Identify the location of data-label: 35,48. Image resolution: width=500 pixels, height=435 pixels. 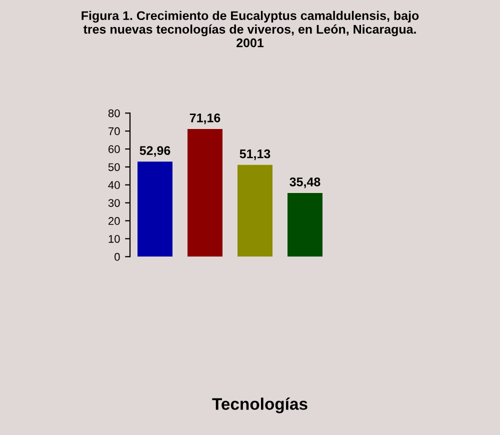
(305, 182).